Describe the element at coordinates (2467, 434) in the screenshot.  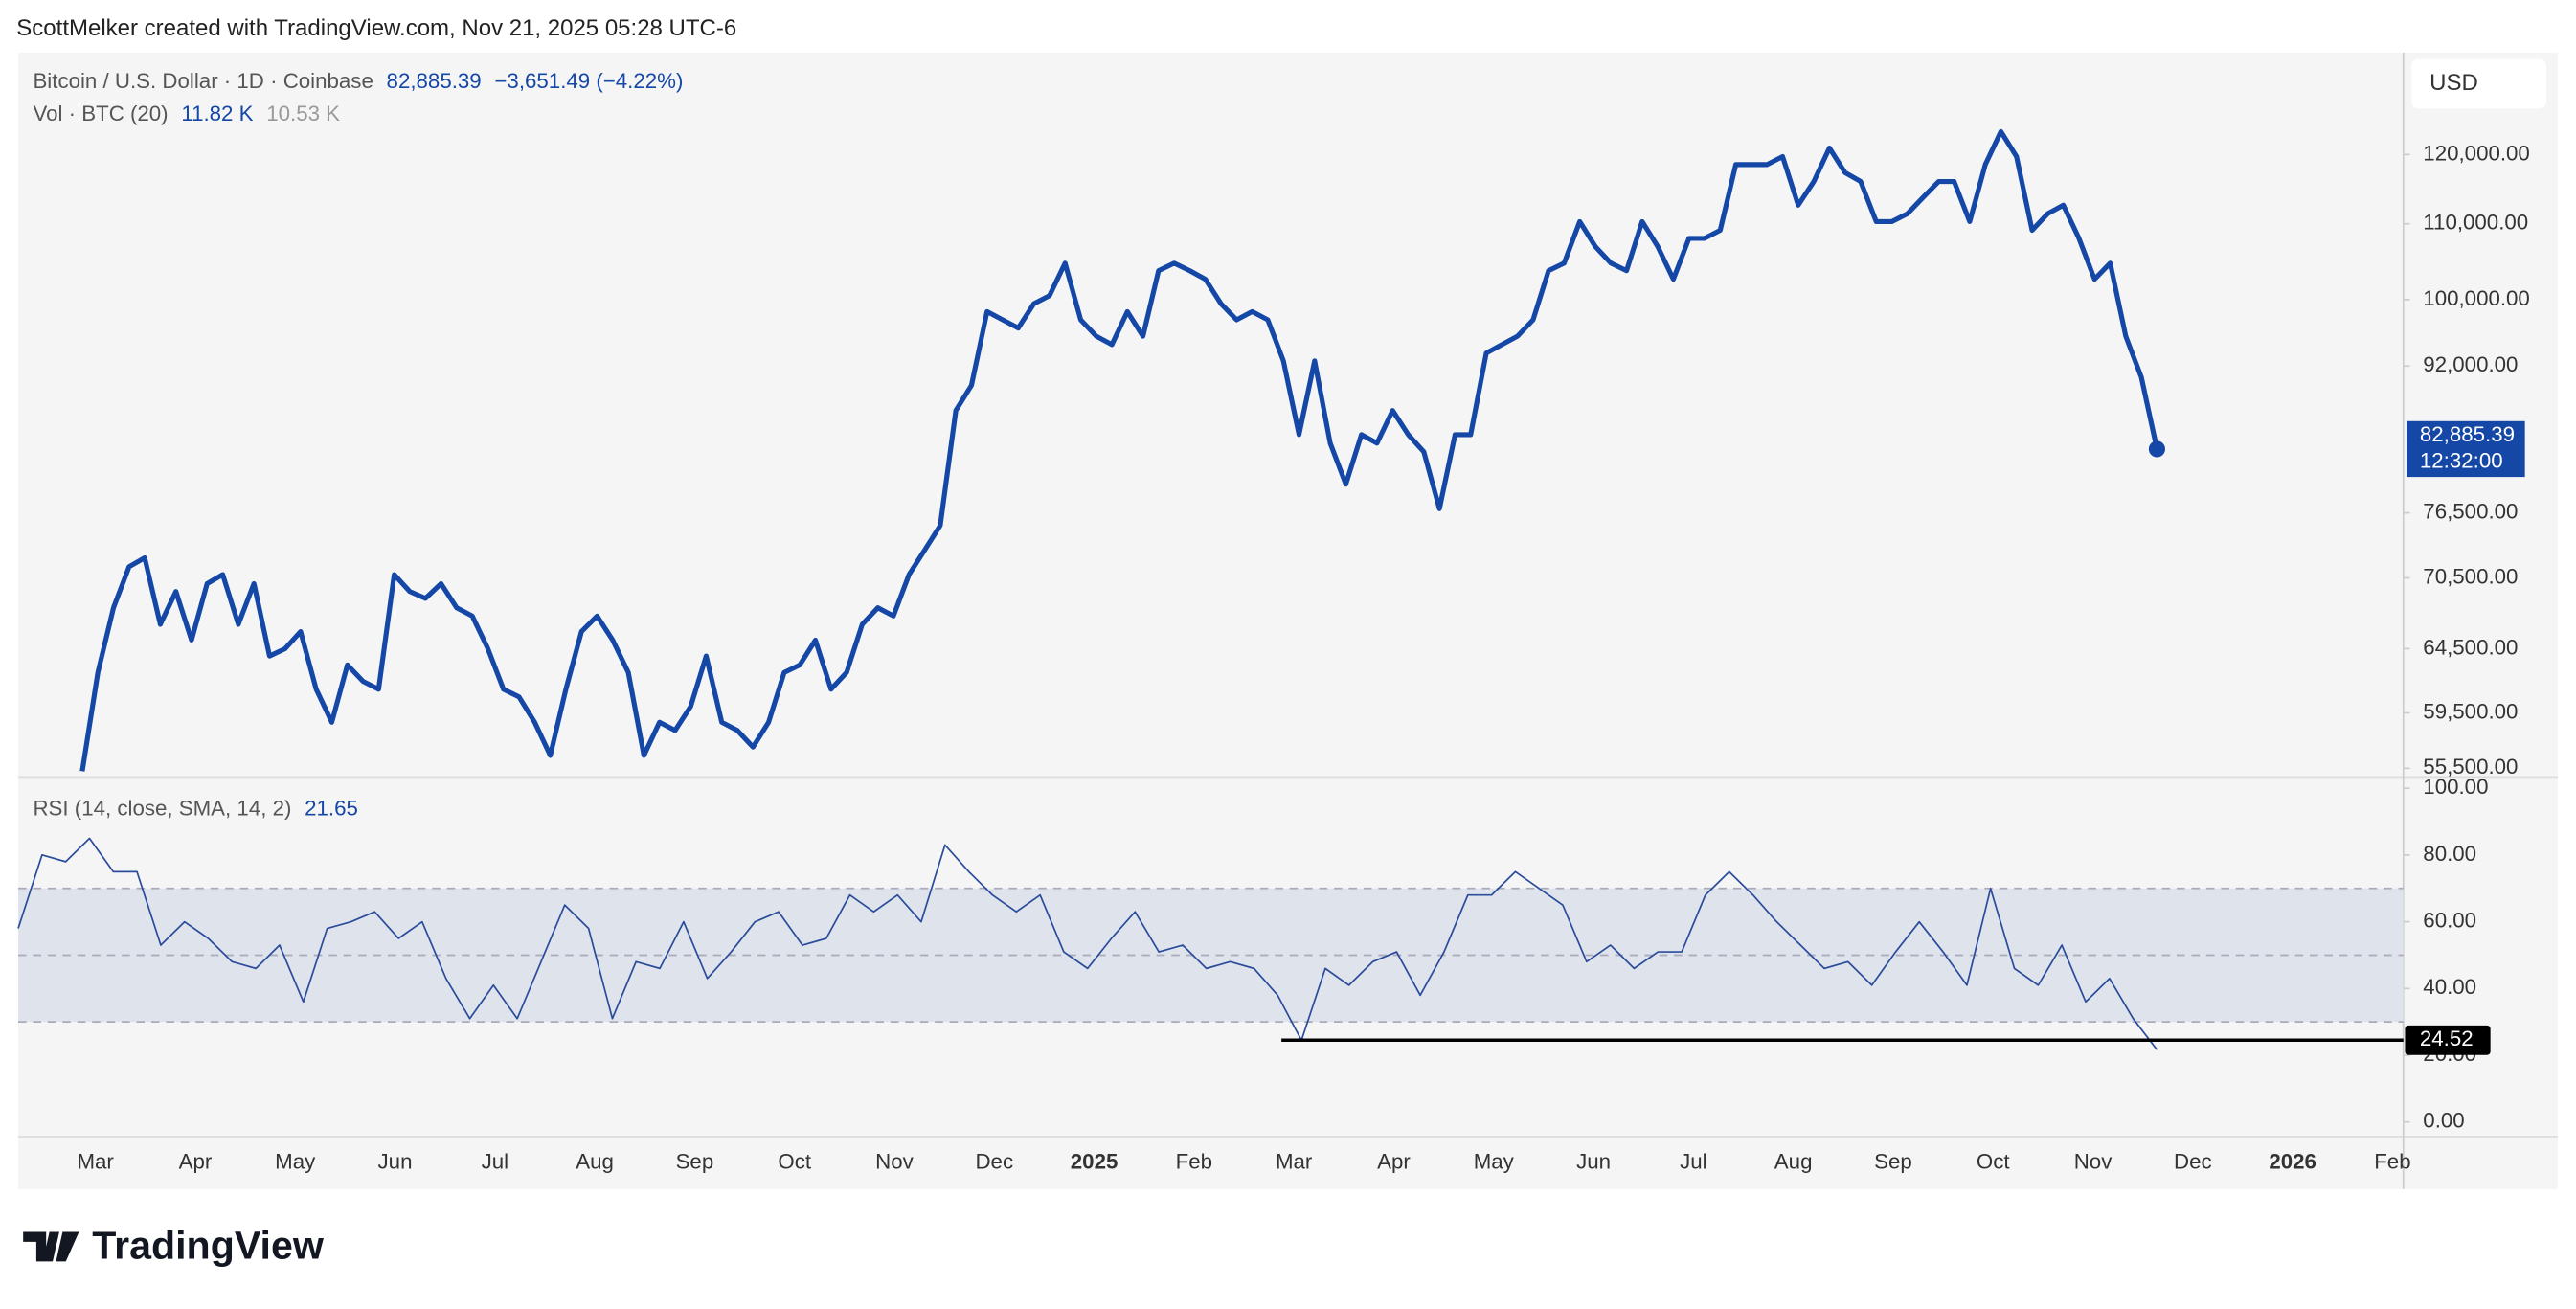
I see `price-tag-value: 82,885.39` at that location.